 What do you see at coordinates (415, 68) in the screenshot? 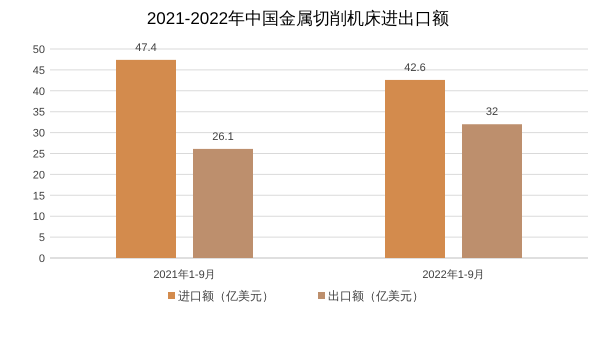
I see `data-label: 42.6` at bounding box center [415, 68].